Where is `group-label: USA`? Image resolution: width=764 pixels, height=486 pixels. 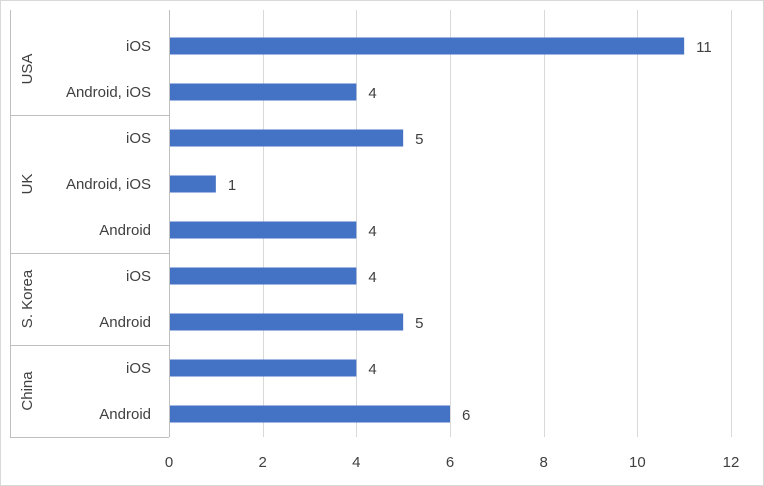 group-label: USA is located at coordinates (27, 69).